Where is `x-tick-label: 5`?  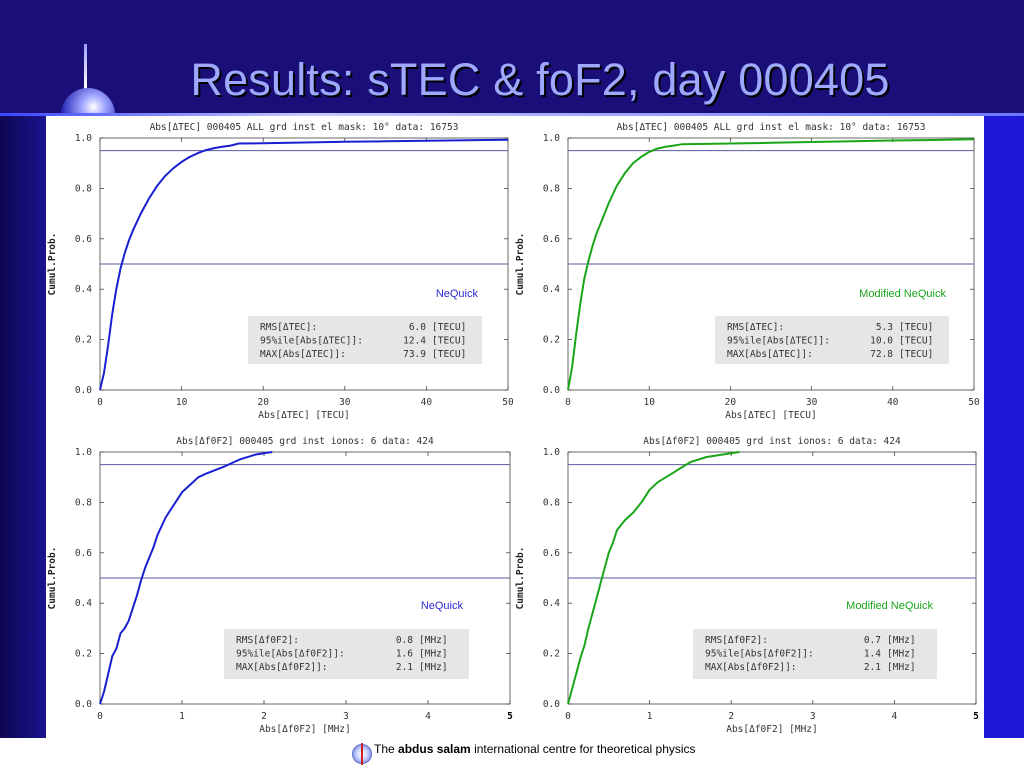 x-tick-label: 5 is located at coordinates (510, 716).